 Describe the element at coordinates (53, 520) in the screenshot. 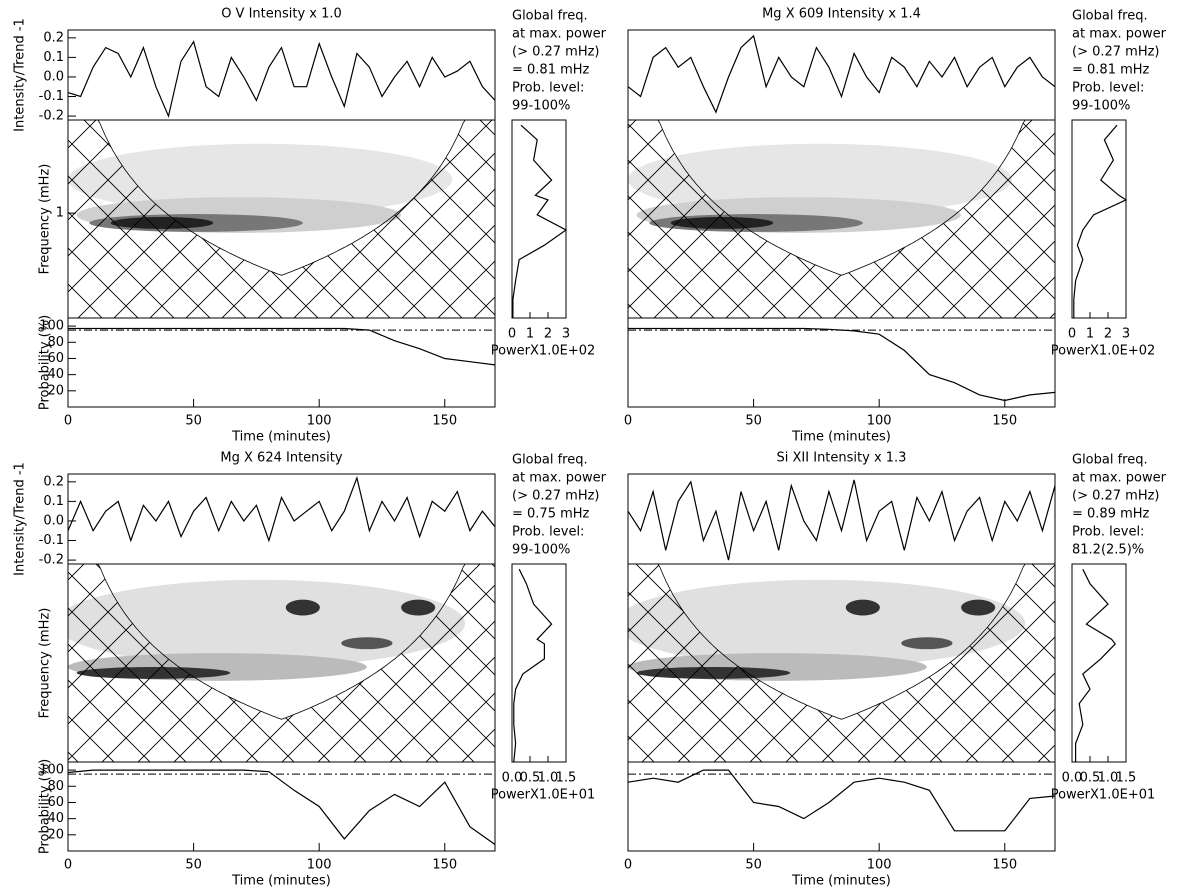

I see `y-tick-label: 0.0` at that location.